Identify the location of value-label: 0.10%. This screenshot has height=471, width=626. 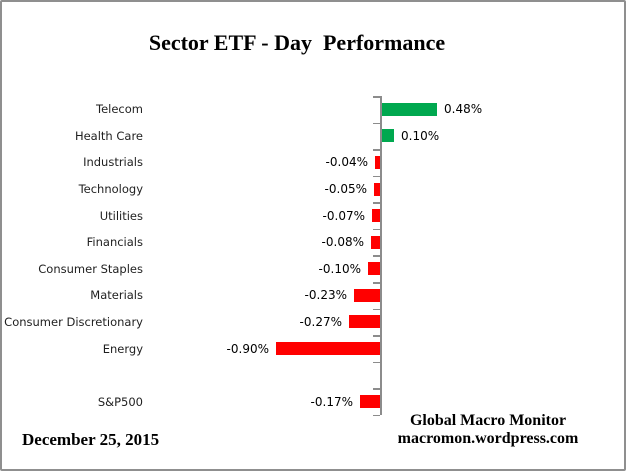
(420, 135).